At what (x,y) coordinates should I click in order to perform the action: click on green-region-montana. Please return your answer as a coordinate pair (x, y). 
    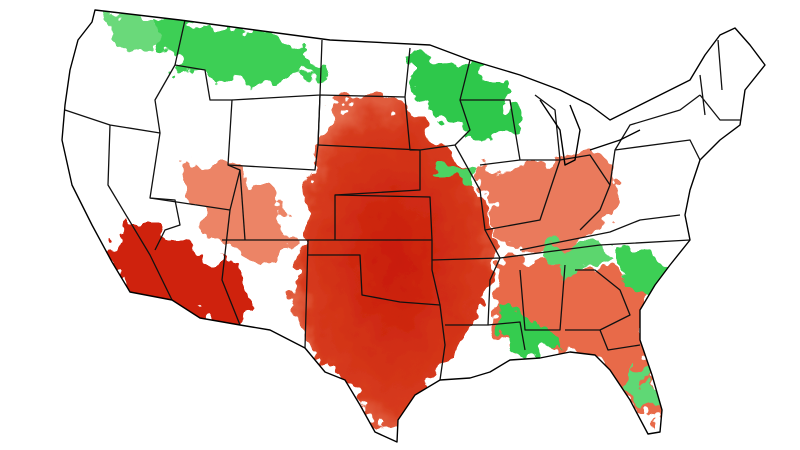
    Looking at the image, I should click on (235, 50).